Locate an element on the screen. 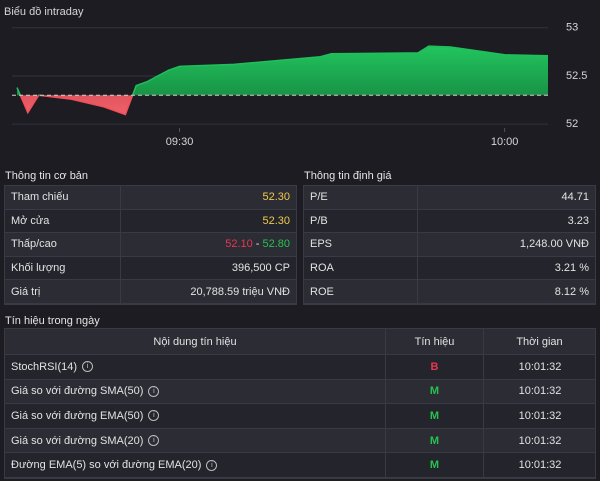  signal-name: Giá so với đường EMA(50) is located at coordinates (77, 415).